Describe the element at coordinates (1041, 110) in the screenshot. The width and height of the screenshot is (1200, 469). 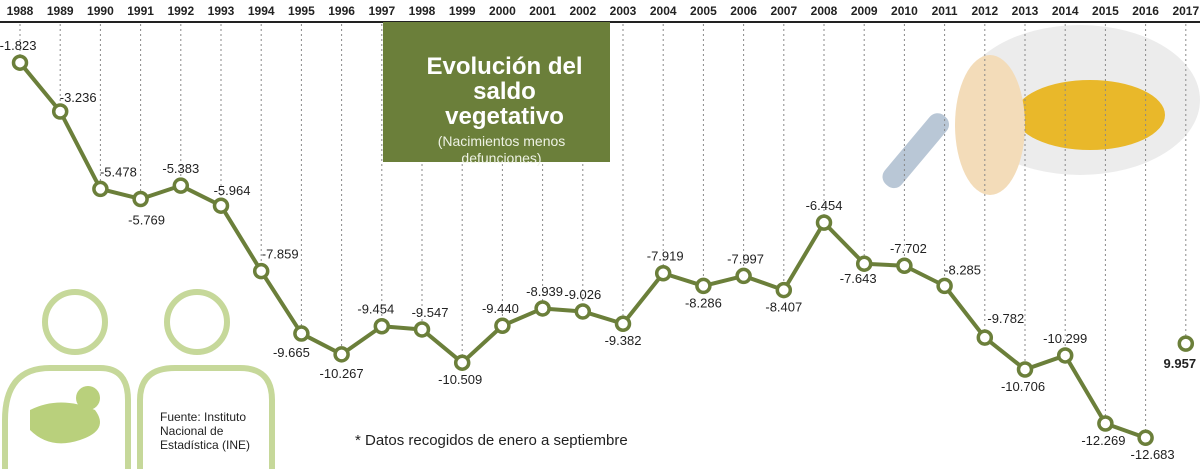
I see `pacifier-image` at that location.